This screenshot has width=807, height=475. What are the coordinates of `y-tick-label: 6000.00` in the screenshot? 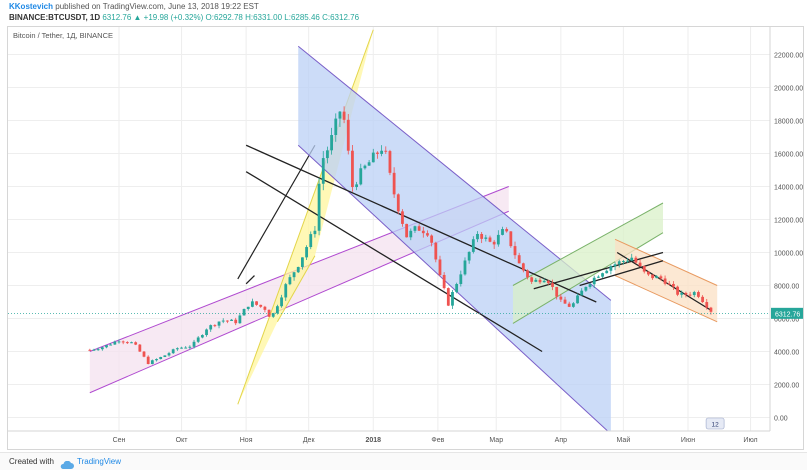 It's located at (786, 320).